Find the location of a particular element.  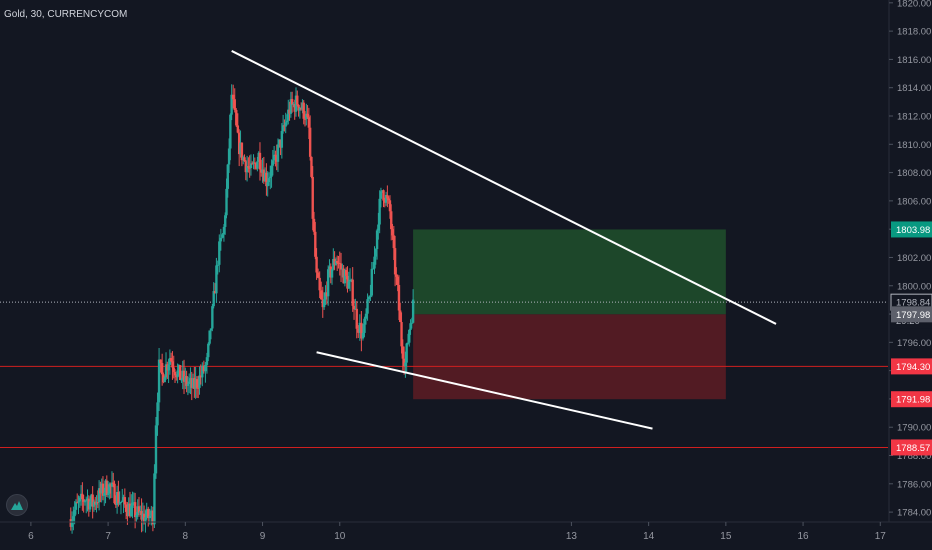

price-tick-label: 1796.00 is located at coordinates (914, 343).